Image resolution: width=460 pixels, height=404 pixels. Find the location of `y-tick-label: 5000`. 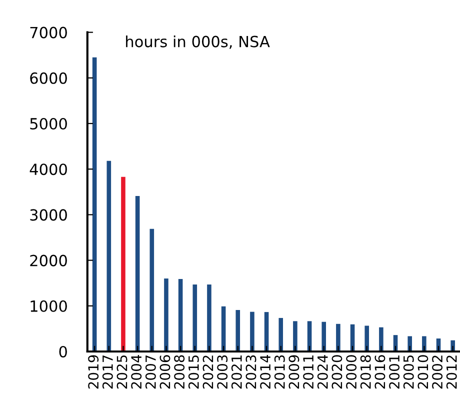

y-tick-label: 5000 is located at coordinates (48, 124).